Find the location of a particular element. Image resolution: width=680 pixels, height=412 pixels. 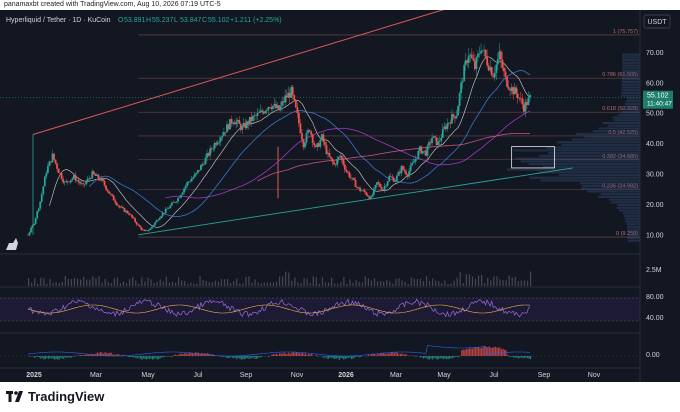

price-tick-50: 50.00 is located at coordinates (655, 114).